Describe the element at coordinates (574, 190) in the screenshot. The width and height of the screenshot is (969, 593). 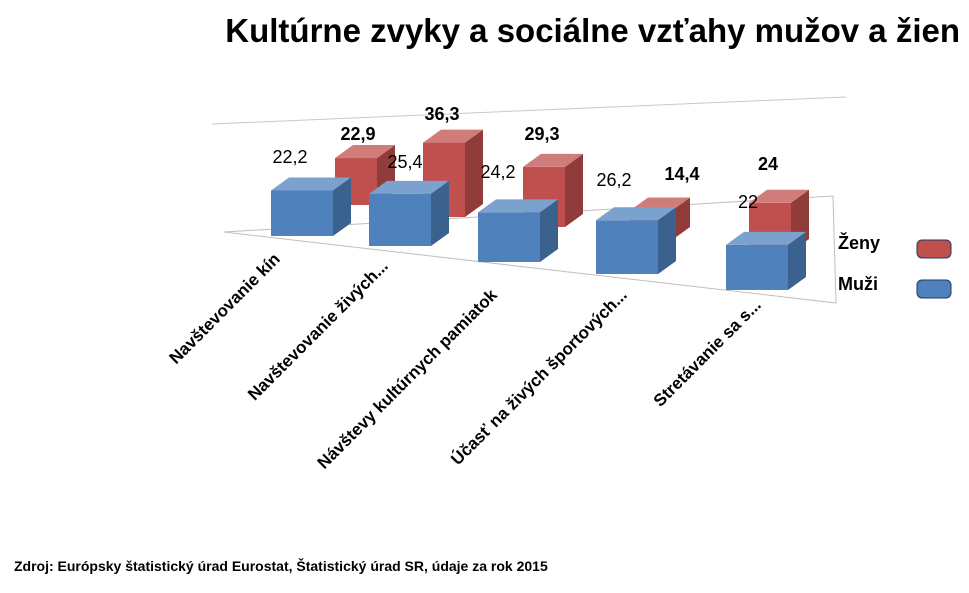
I see `bar-zeny-2-side` at that location.